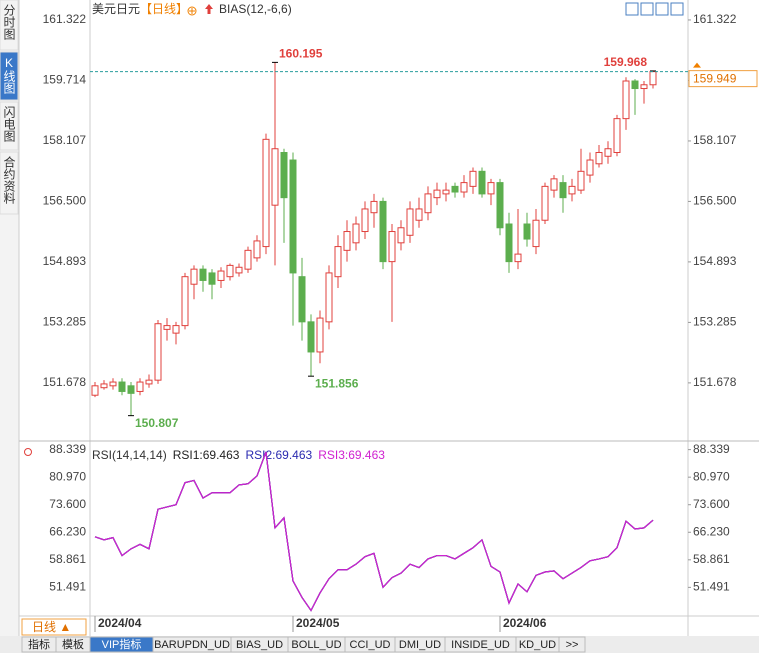 The image size is (759, 653). Describe the element at coordinates (65, 261) in the screenshot. I see `y-tick-label: 154.893` at that location.